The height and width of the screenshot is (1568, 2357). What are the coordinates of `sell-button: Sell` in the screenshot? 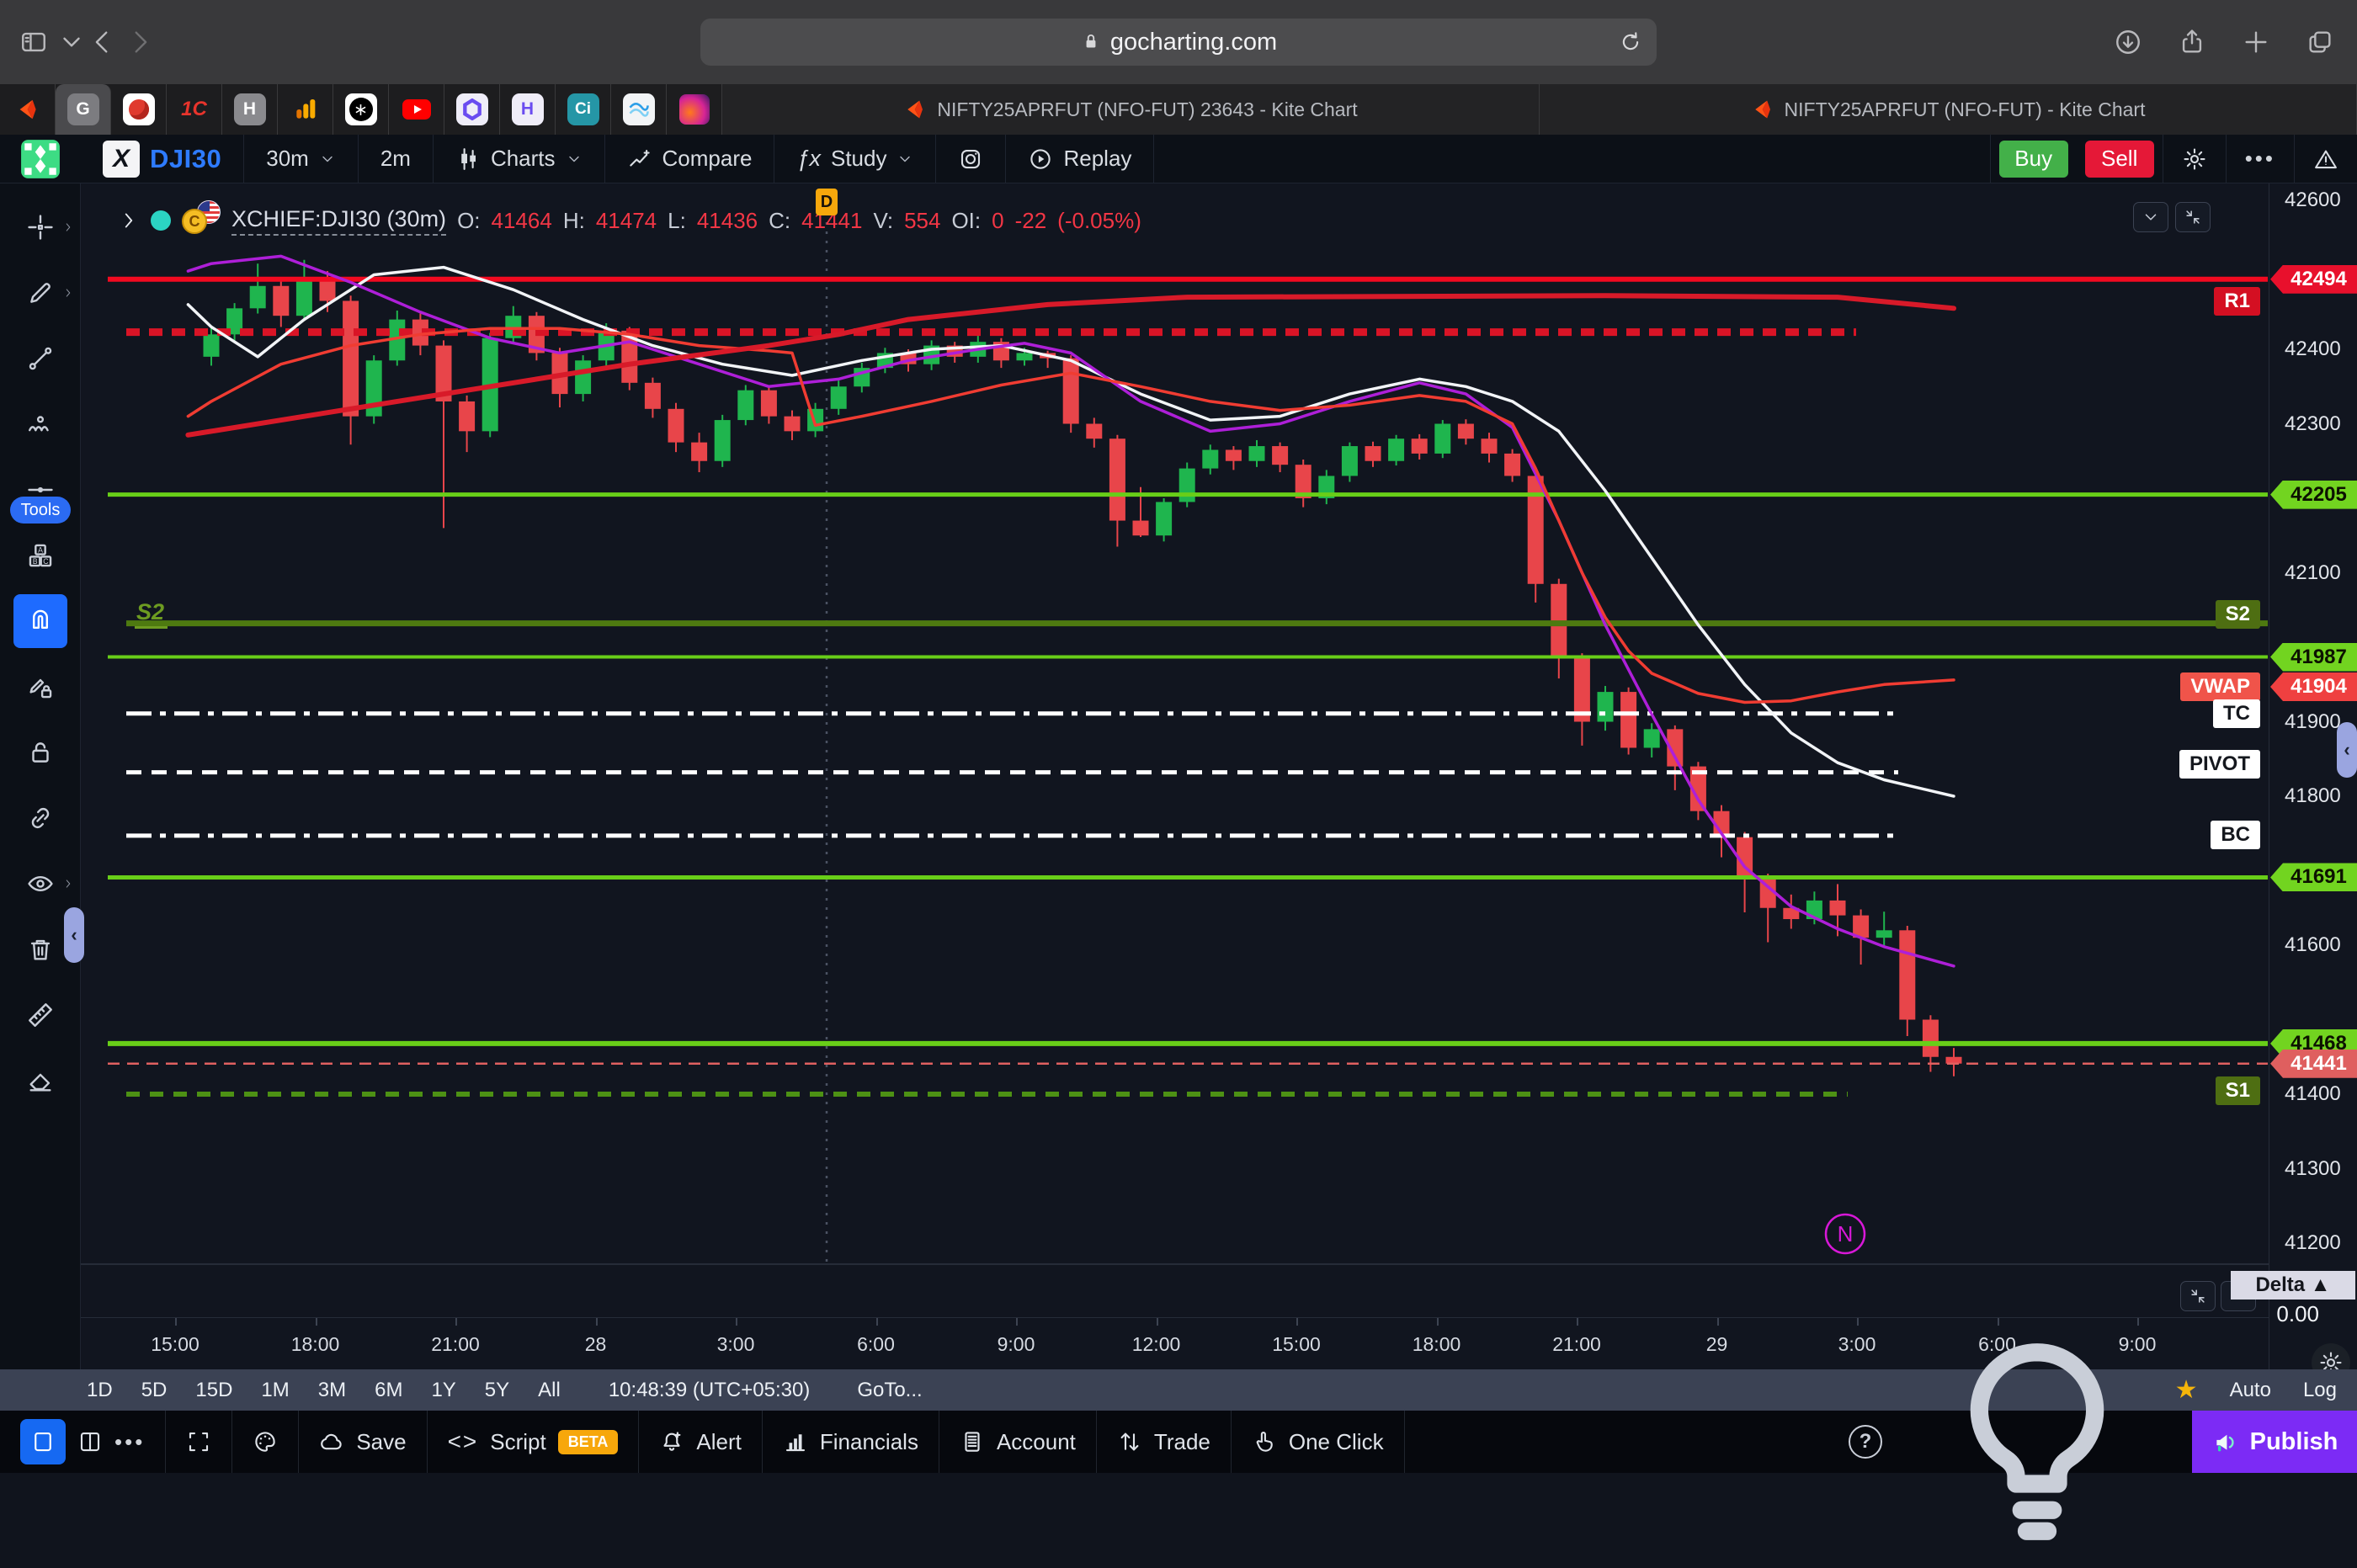 It's located at (2119, 159).